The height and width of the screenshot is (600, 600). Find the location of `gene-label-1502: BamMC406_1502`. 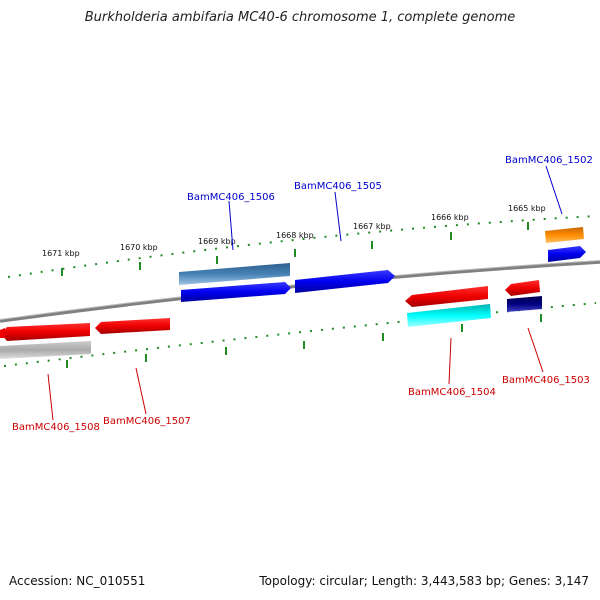

gene-label-1502: BamMC406_1502 is located at coordinates (549, 160).